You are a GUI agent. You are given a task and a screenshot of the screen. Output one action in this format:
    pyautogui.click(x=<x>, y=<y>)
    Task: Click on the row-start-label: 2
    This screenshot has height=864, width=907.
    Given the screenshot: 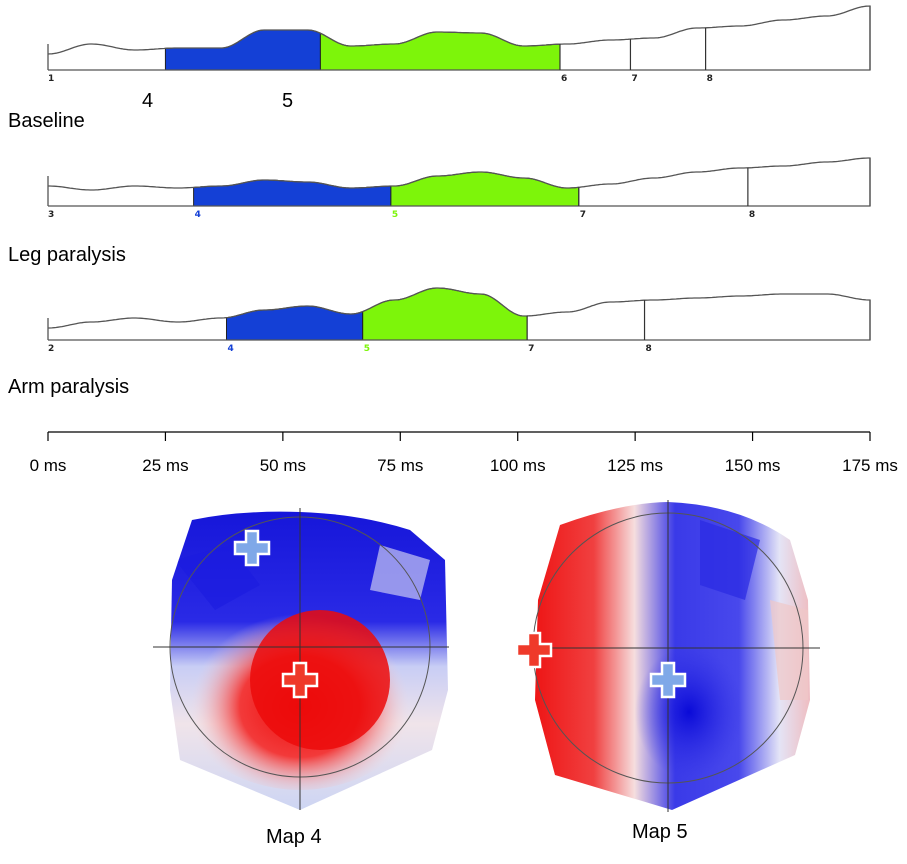 What is the action you would take?
    pyautogui.click(x=51, y=349)
    